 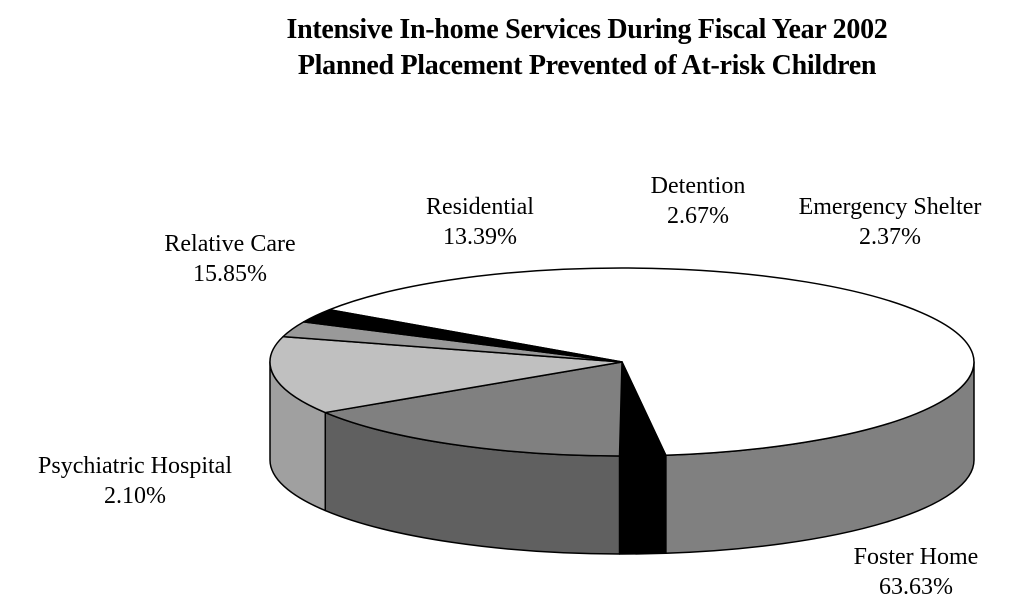 I want to click on slice-value-residential: 13.39%, so click(x=480, y=237).